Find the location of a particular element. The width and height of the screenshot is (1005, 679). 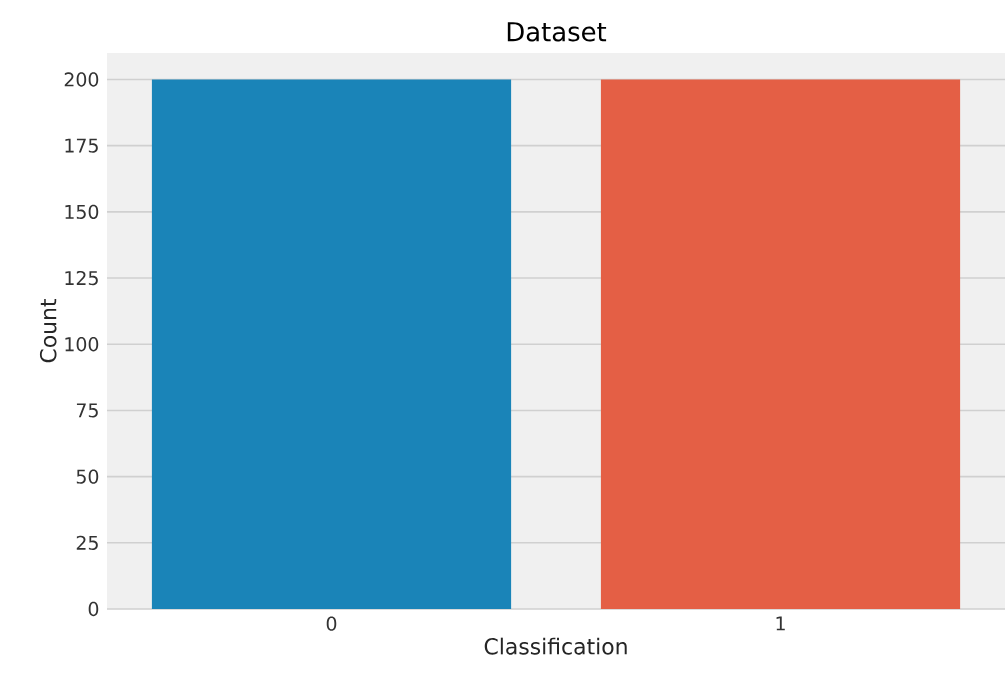

y-tick-label: 25 is located at coordinates (87, 542).